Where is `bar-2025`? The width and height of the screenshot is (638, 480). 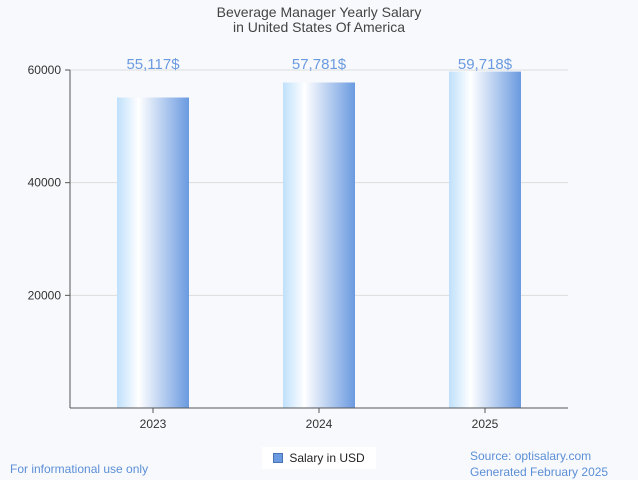 bar-2025 is located at coordinates (485, 240).